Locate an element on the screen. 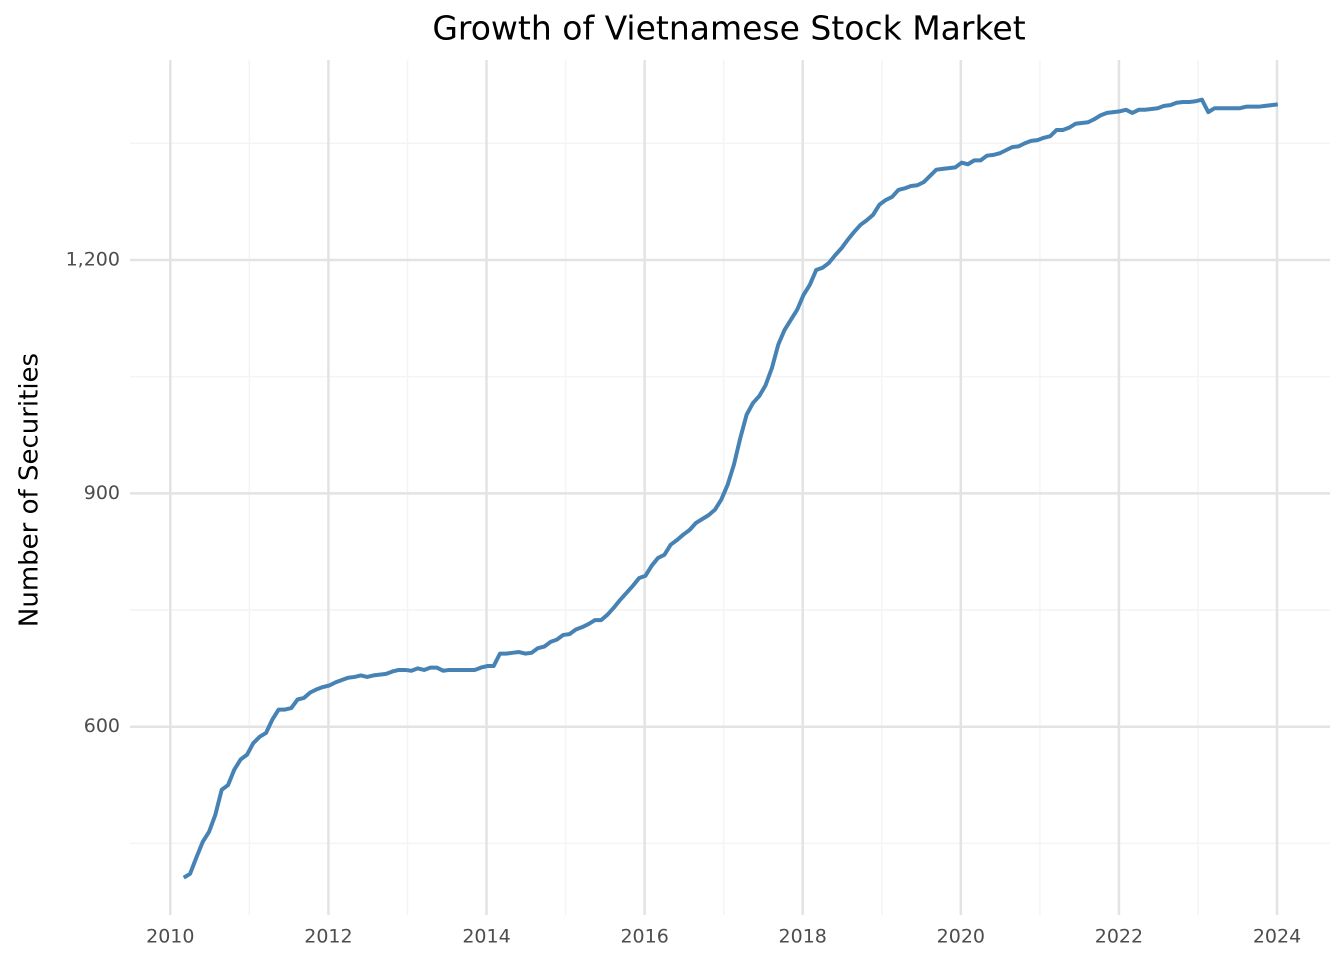 The height and width of the screenshot is (960, 1344). y-axis-title: Number of Securities is located at coordinates (30, 490).